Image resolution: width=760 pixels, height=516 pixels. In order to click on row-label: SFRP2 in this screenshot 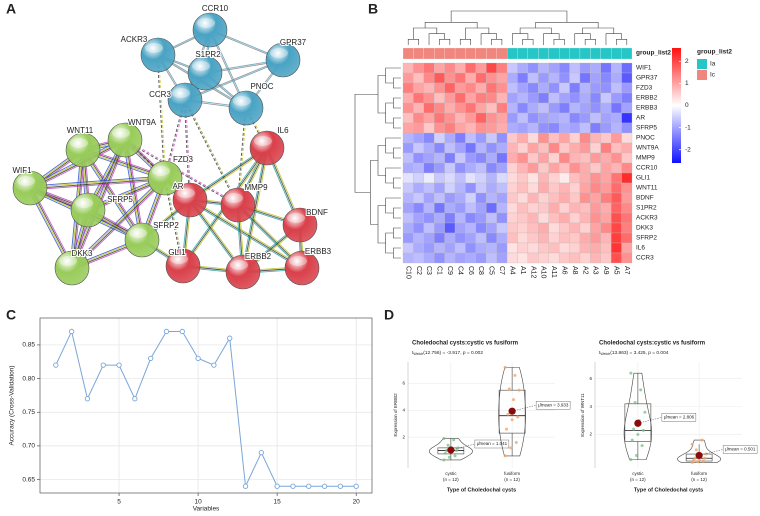, I will do `click(646, 238)`.